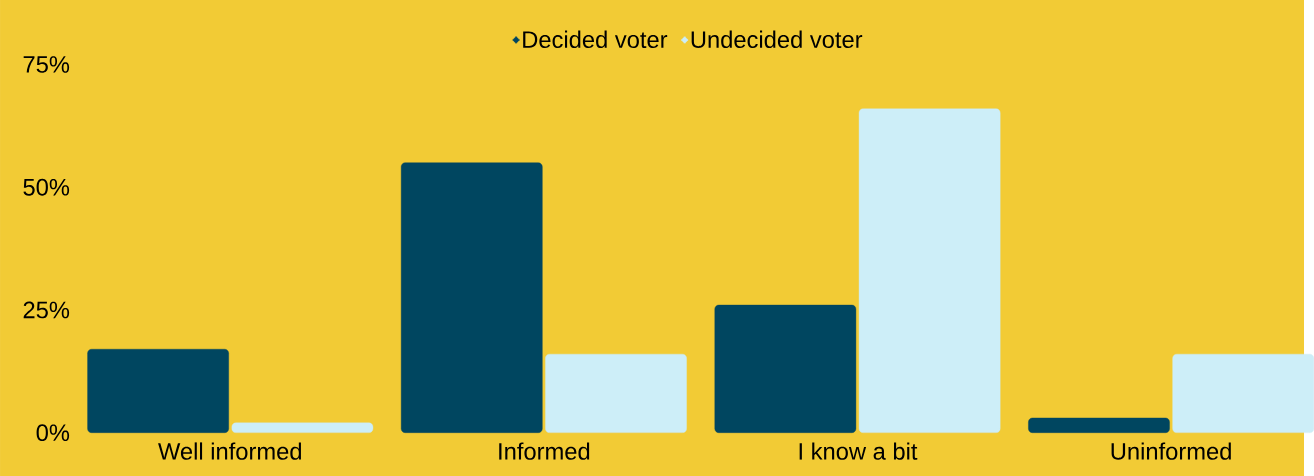 The width and height of the screenshot is (1314, 476). I want to click on x-tick-label: Informed, so click(544, 451).